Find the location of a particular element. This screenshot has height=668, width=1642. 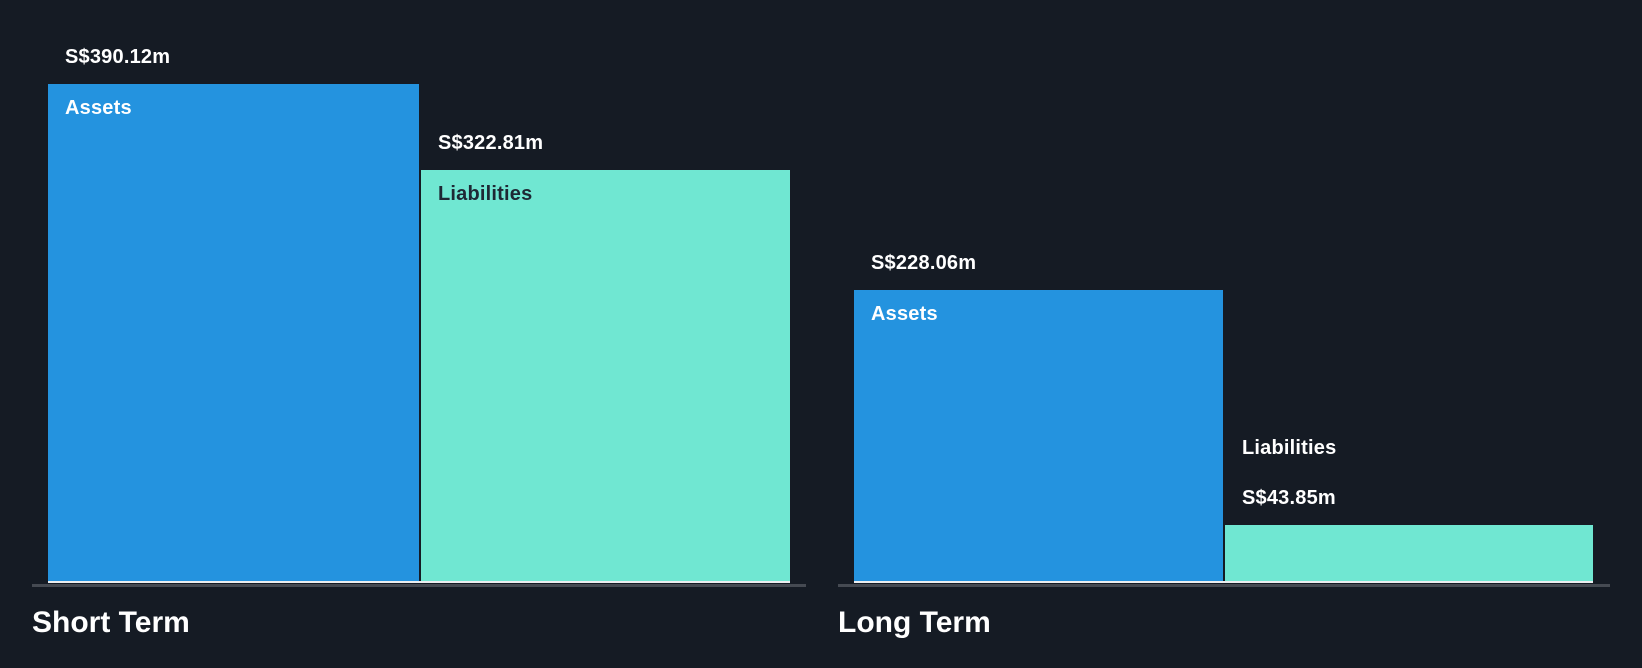

long-term-axis-base is located at coordinates (1224, 585).